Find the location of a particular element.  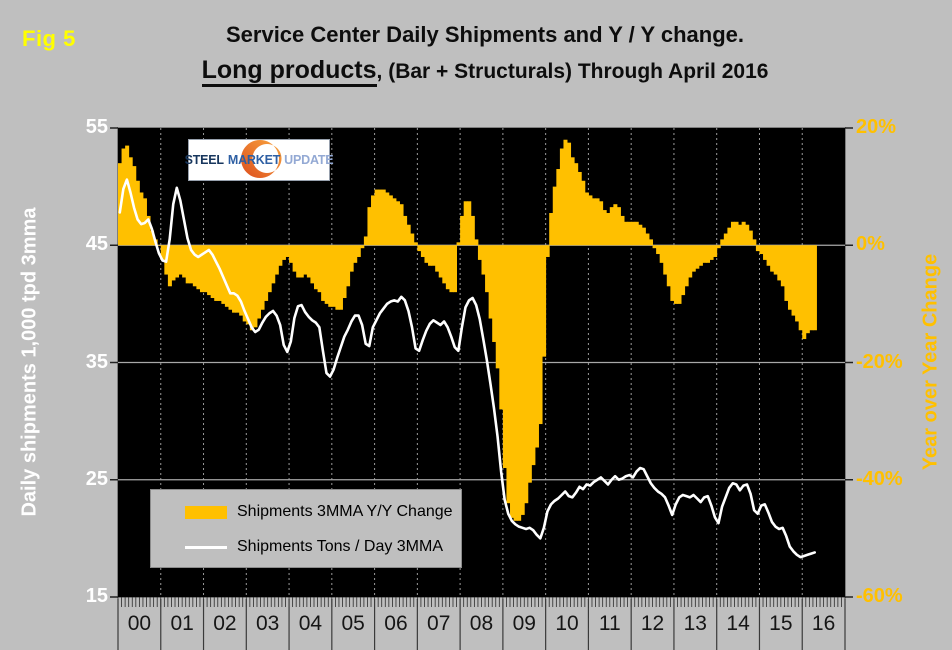

logo-word-market: MARKET is located at coordinates (254, 160).